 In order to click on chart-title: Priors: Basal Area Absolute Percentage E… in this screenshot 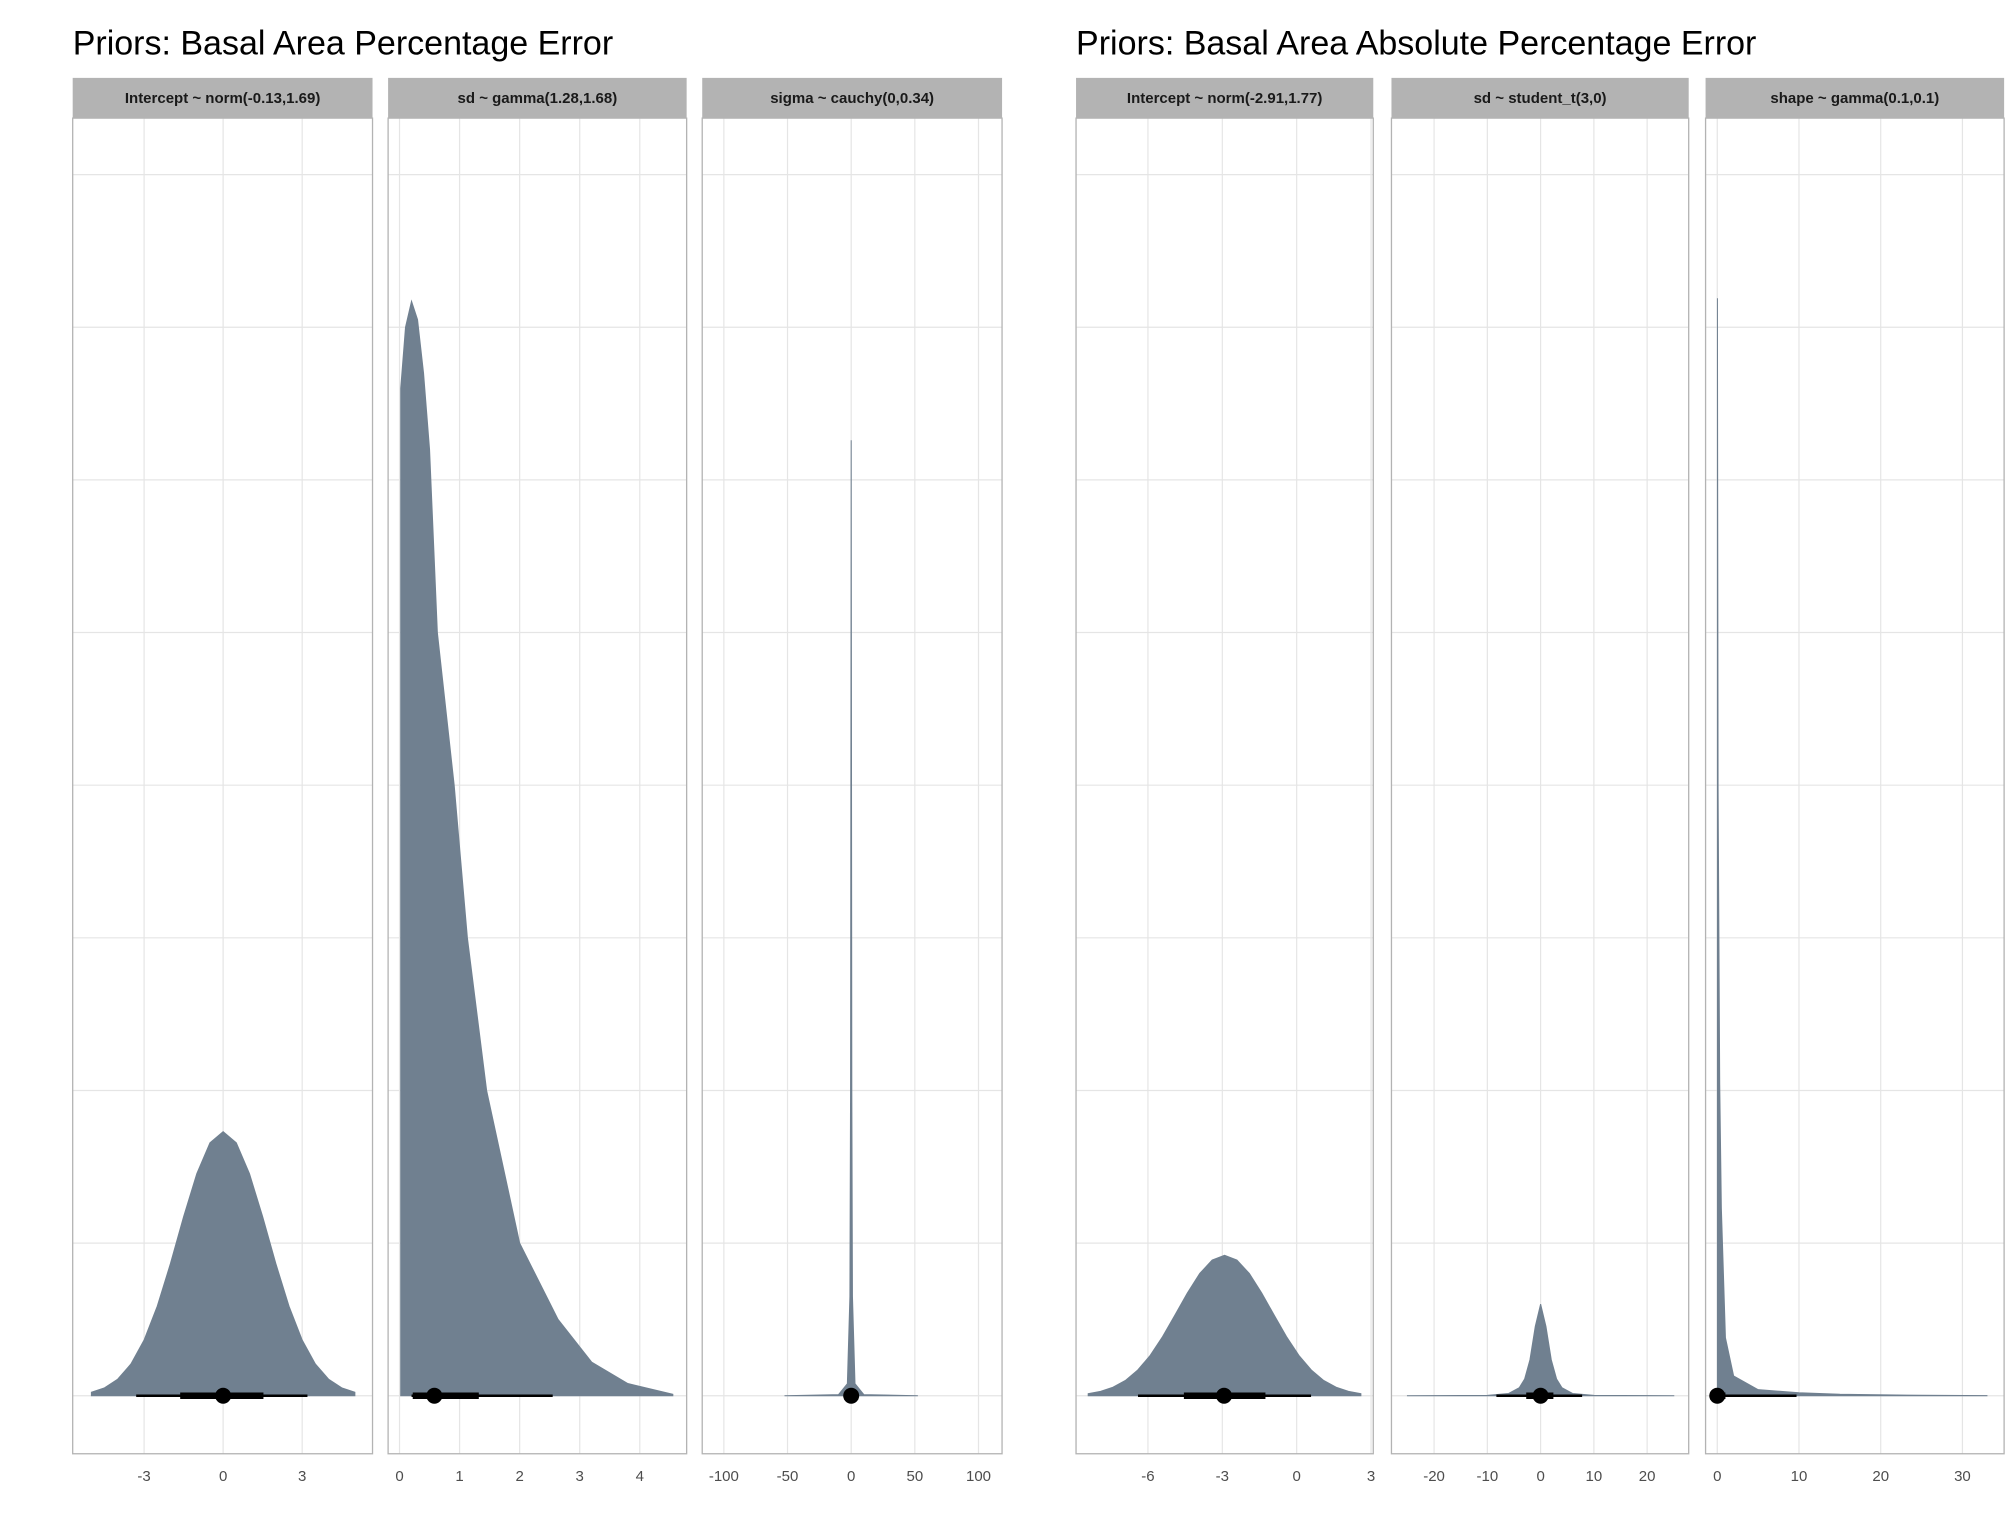, I will do `click(1416, 43)`.